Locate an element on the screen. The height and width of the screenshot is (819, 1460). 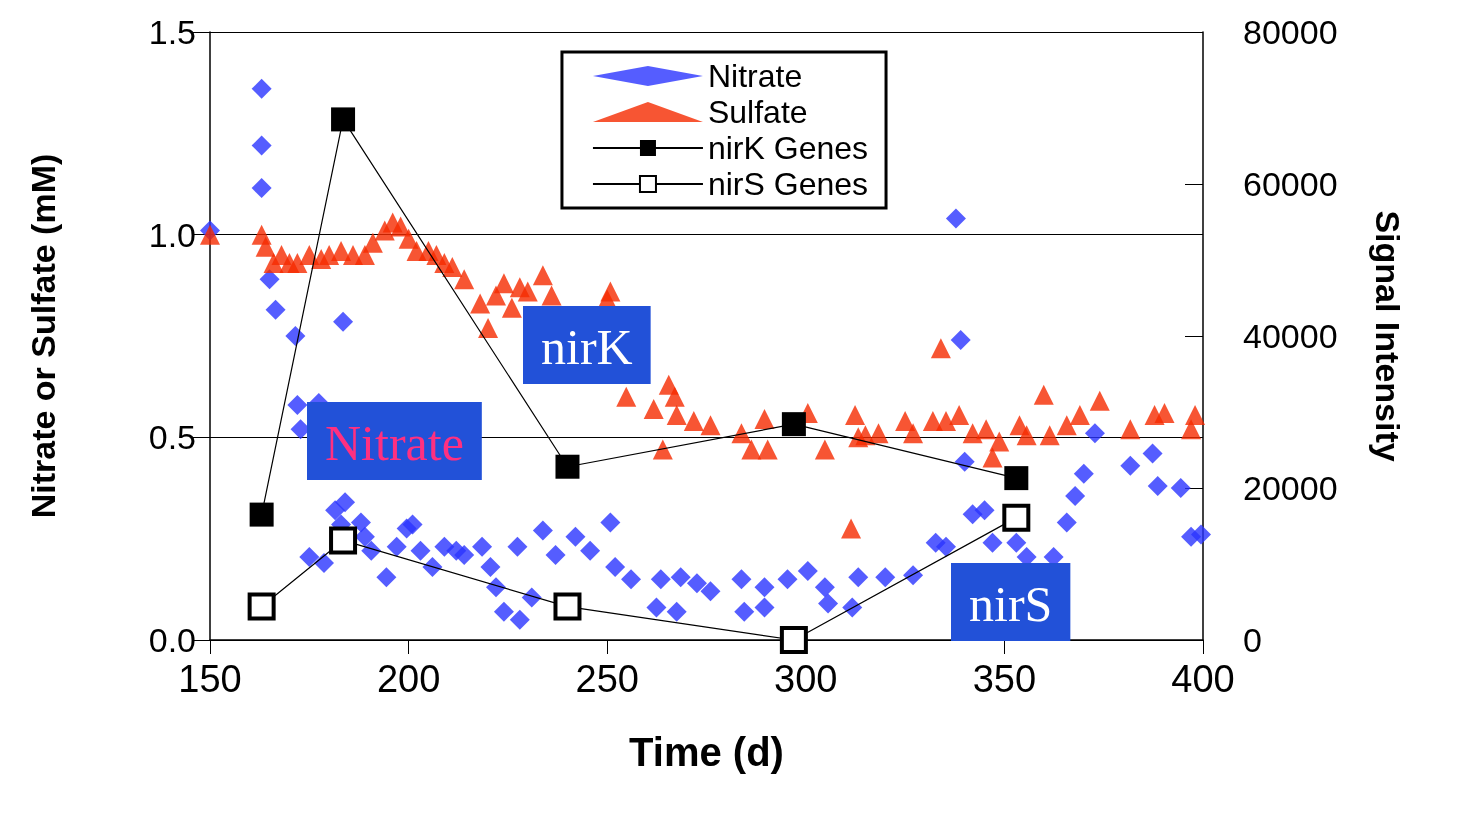
y2-tick-label: 80000 is located at coordinates (1290, 32).